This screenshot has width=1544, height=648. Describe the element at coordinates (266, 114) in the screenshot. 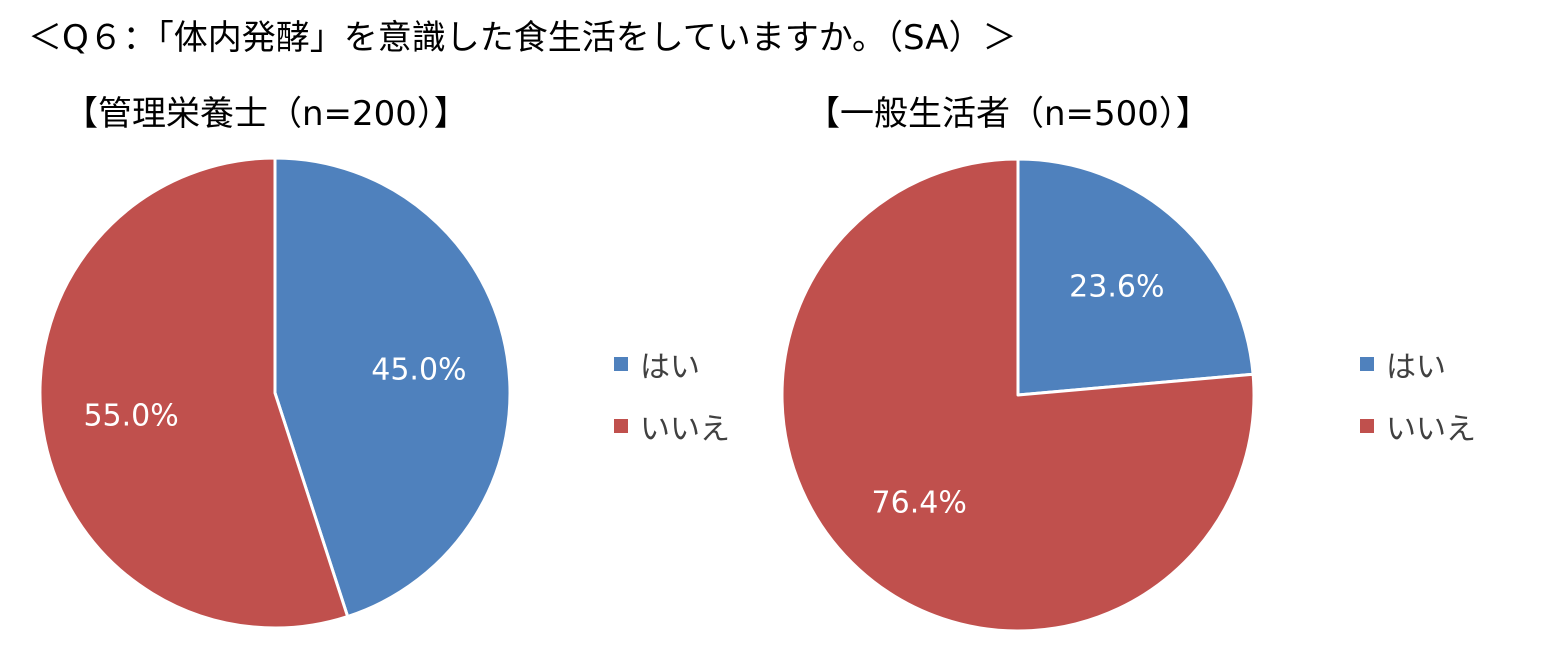

I see `chart-title-nutritionist: 【管理栄養士（n=200）】` at that location.